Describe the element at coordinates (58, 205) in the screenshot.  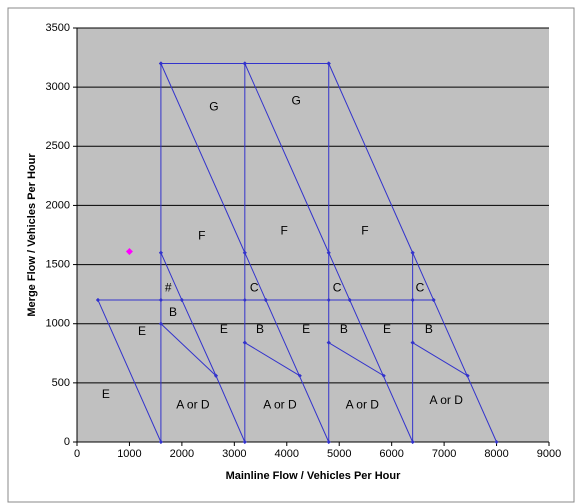
I see `y-tick-label: 2000` at that location.